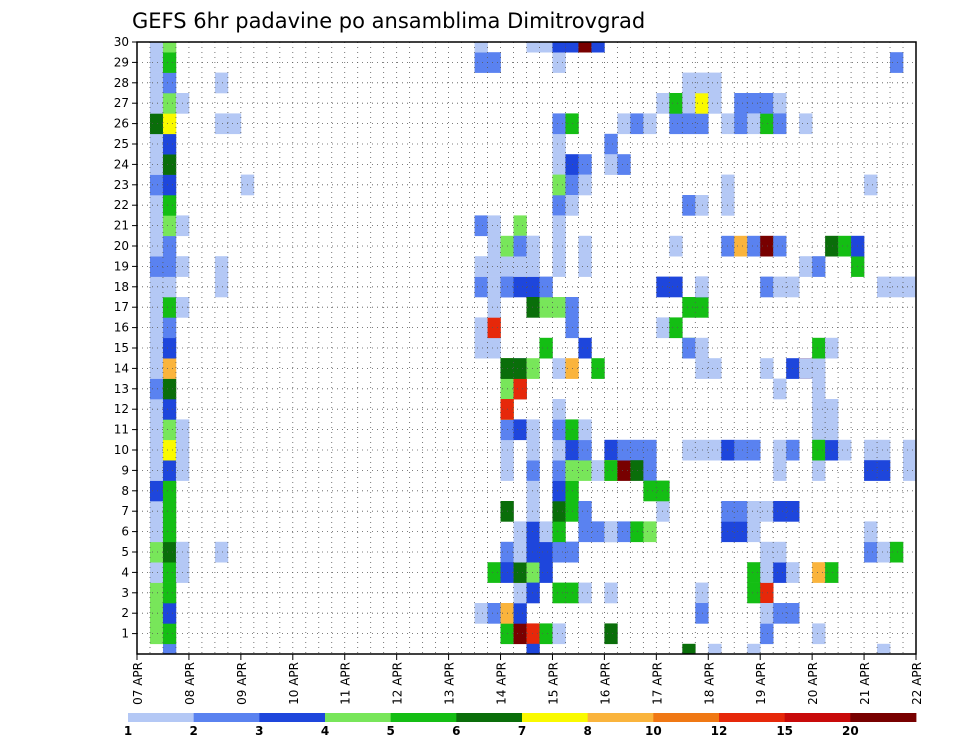 Image resolution: width=960 pixels, height=742 pixels. I want to click on colorbar-label: 6, so click(456, 731).